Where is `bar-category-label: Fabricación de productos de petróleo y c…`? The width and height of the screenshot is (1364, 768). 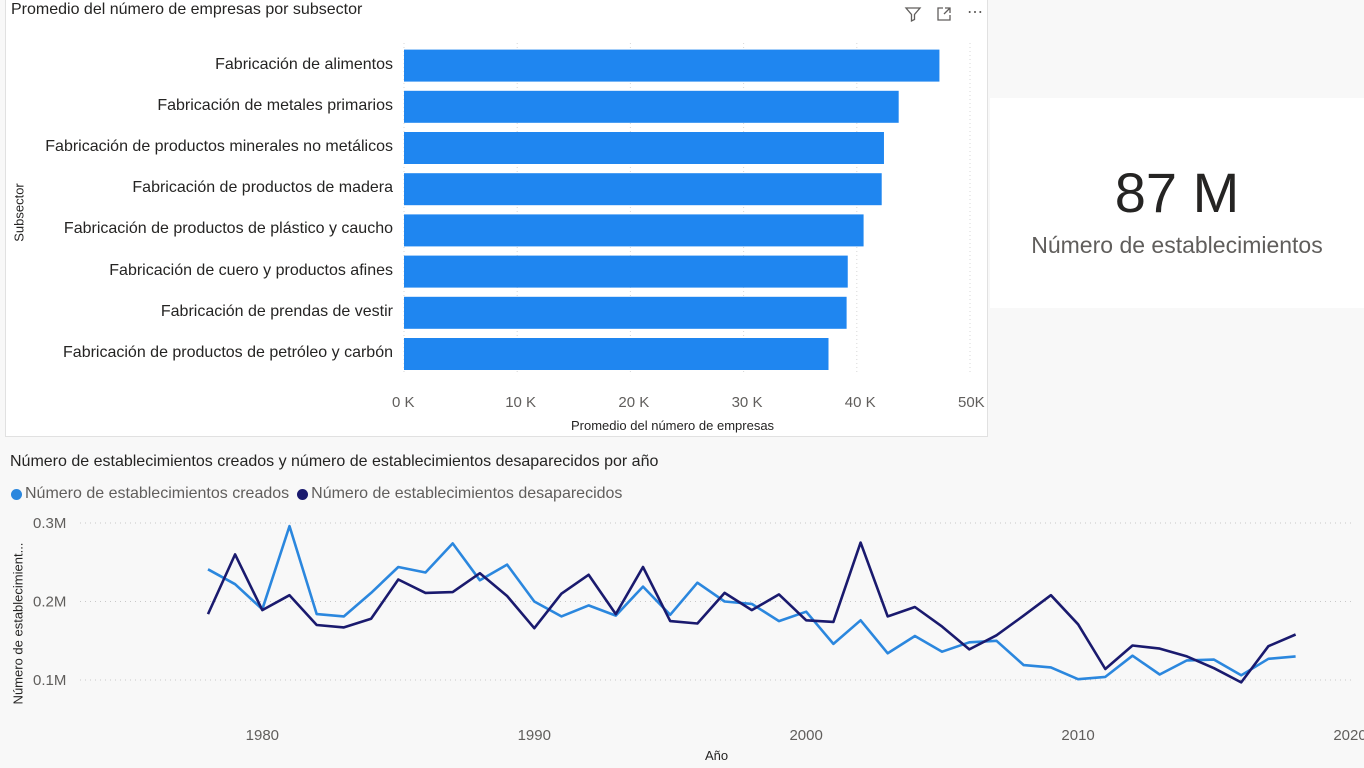 bar-category-label: Fabricación de productos de petróleo y c… is located at coordinates (228, 352).